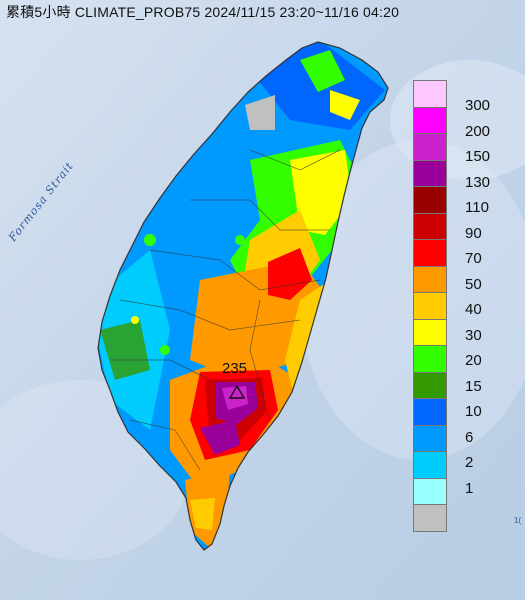 Image resolution: width=525 pixels, height=600 pixels. I want to click on legend-tick-label: 90, so click(473, 233).